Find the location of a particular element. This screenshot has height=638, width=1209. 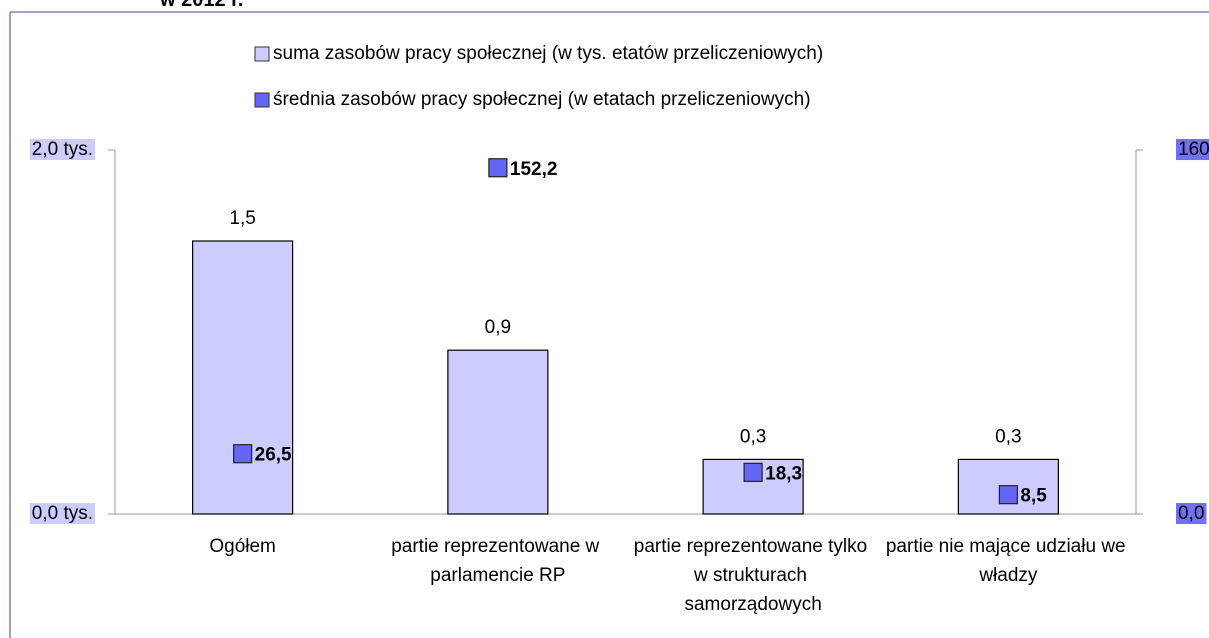

tick-label: 0,0 tys. is located at coordinates (62, 513).